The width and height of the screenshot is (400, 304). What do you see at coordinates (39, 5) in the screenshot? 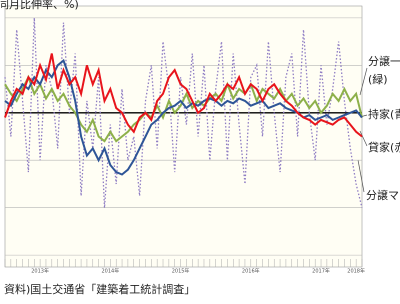
I see `chart-title: 同月比伸率、%)` at bounding box center [39, 5].